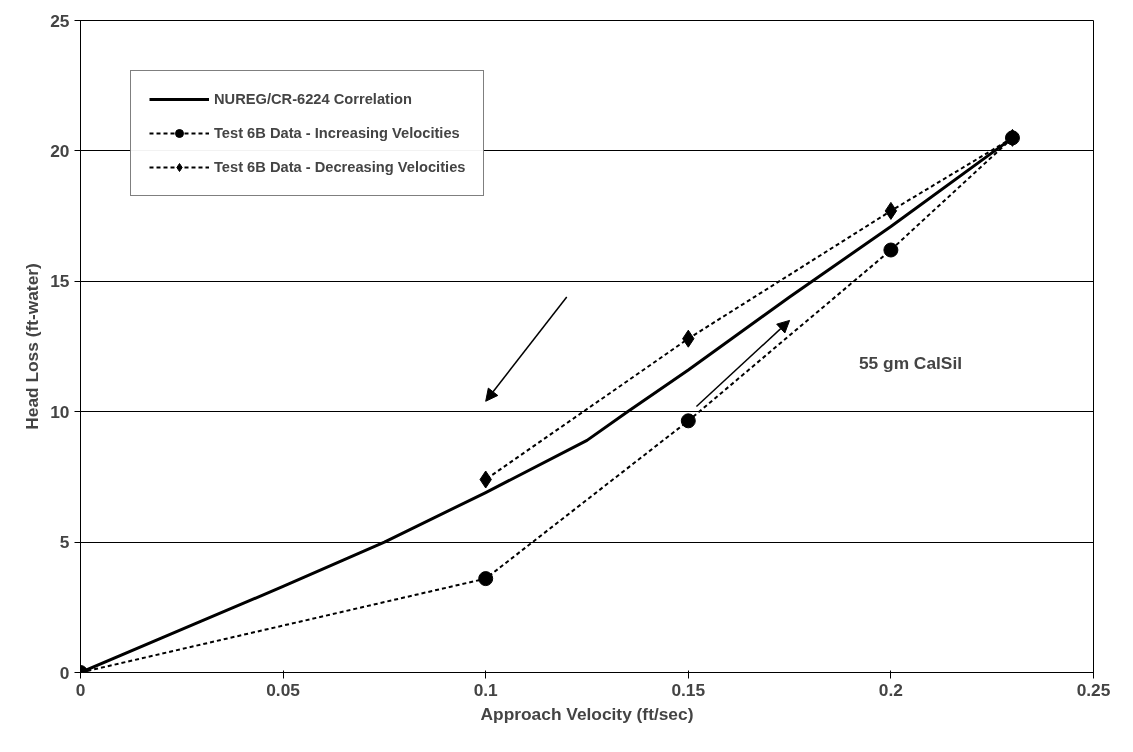  Describe the element at coordinates (64, 672) in the screenshot. I see `y-tick-label: 0` at that location.